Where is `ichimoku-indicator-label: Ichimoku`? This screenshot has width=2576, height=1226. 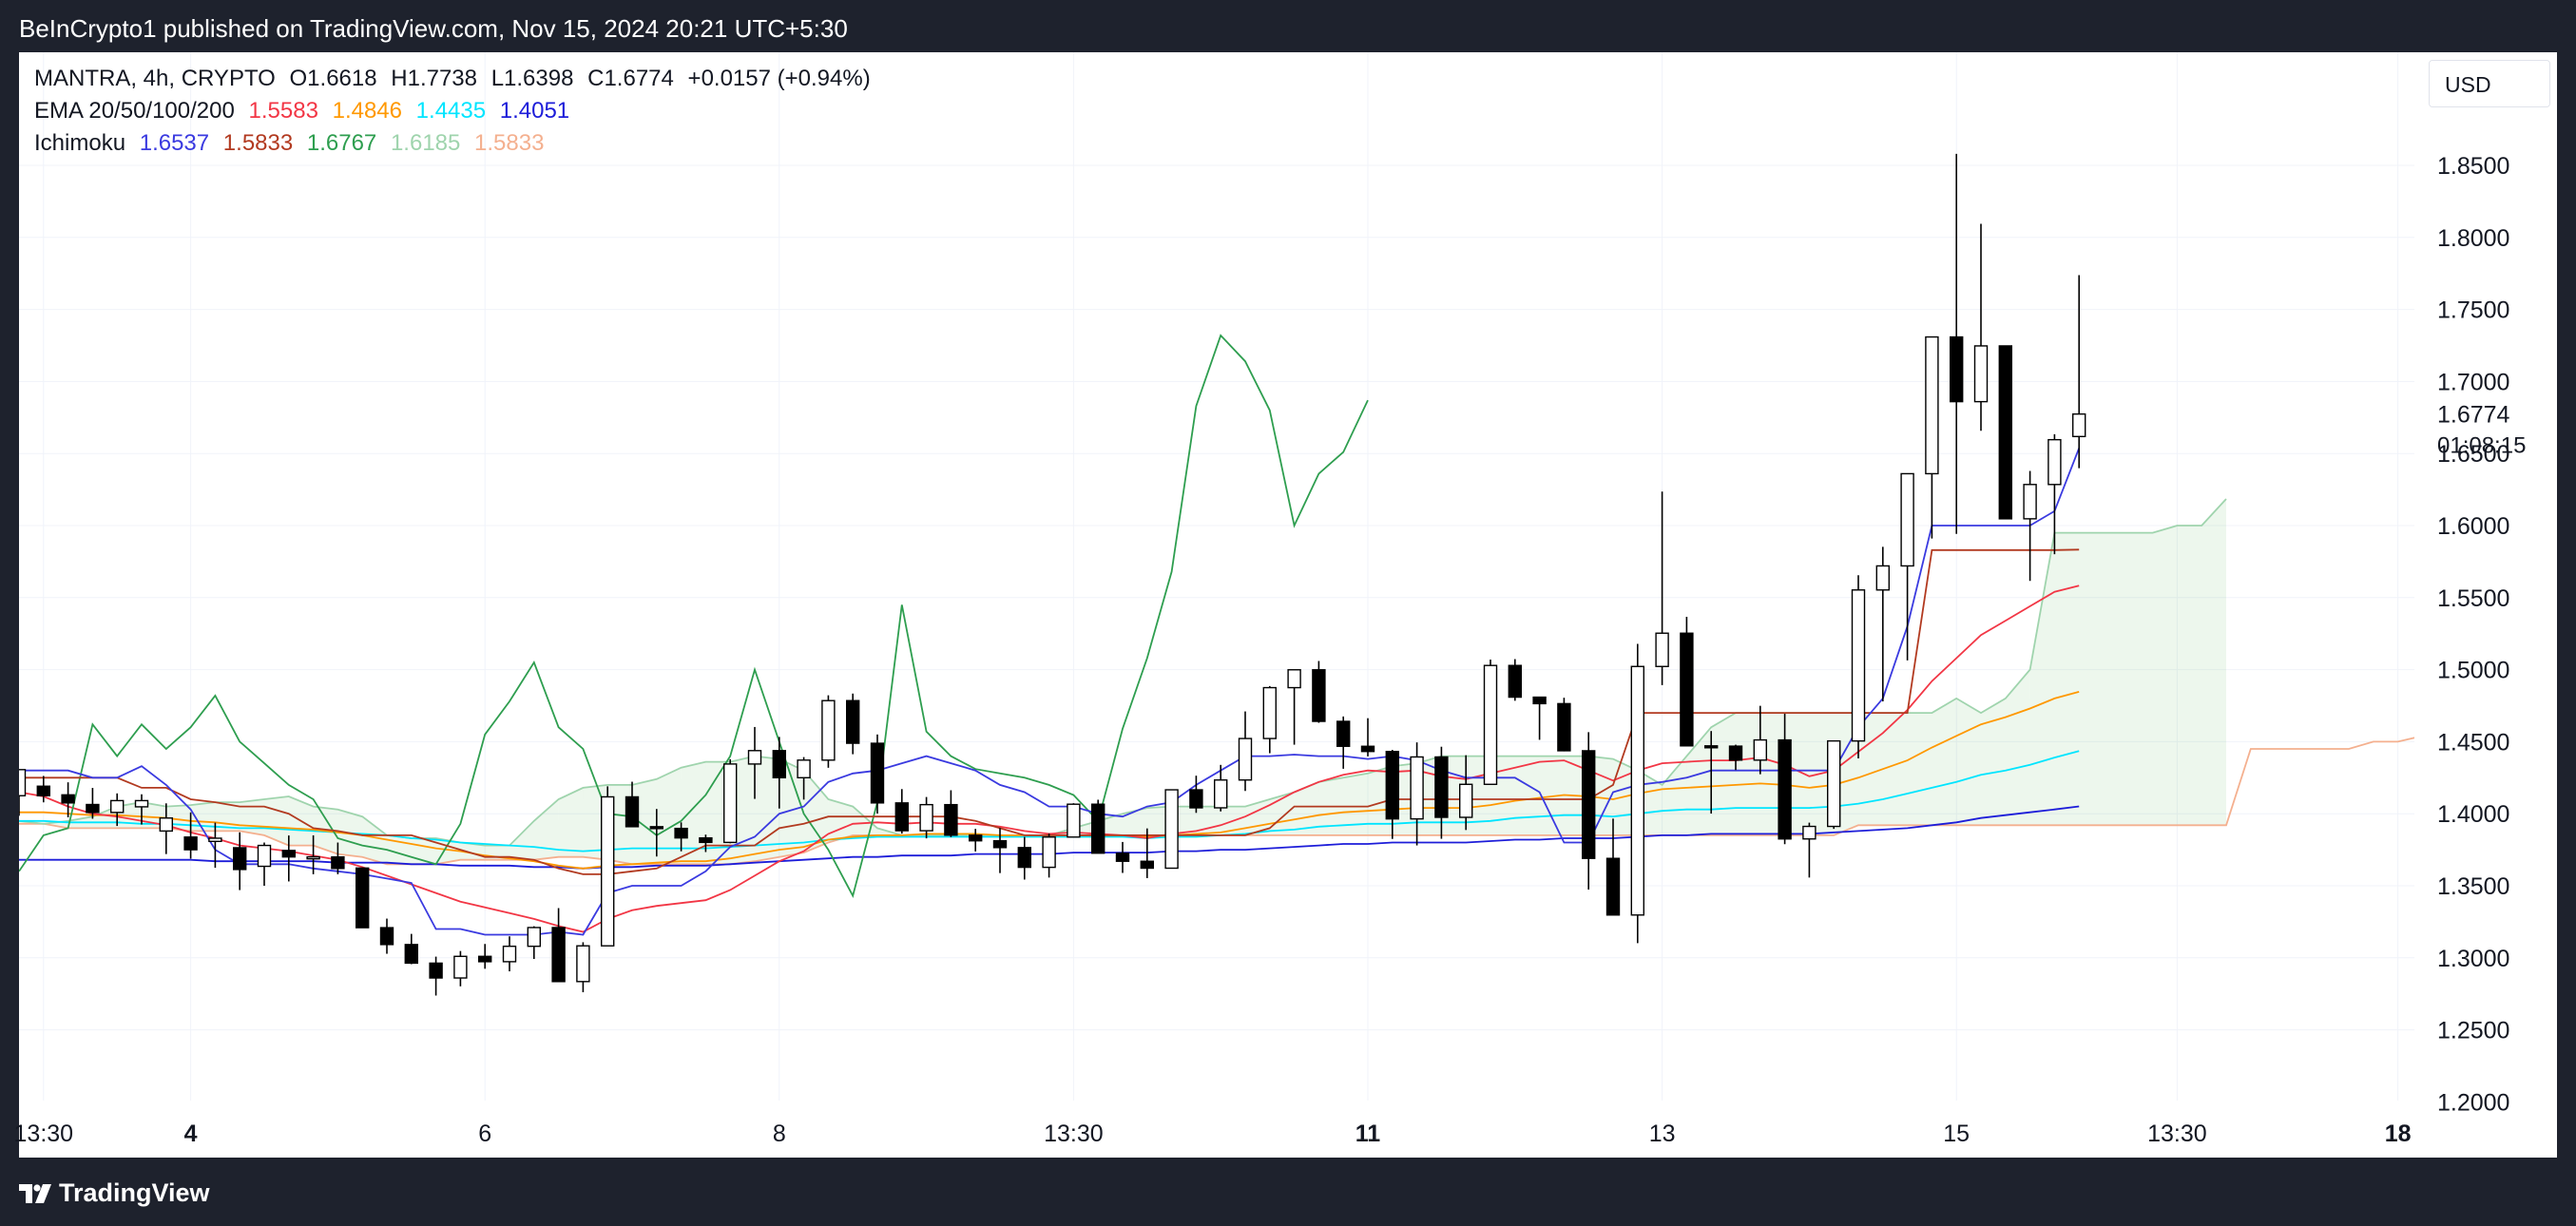
ichimoku-indicator-label: Ichimoku is located at coordinates (80, 143).